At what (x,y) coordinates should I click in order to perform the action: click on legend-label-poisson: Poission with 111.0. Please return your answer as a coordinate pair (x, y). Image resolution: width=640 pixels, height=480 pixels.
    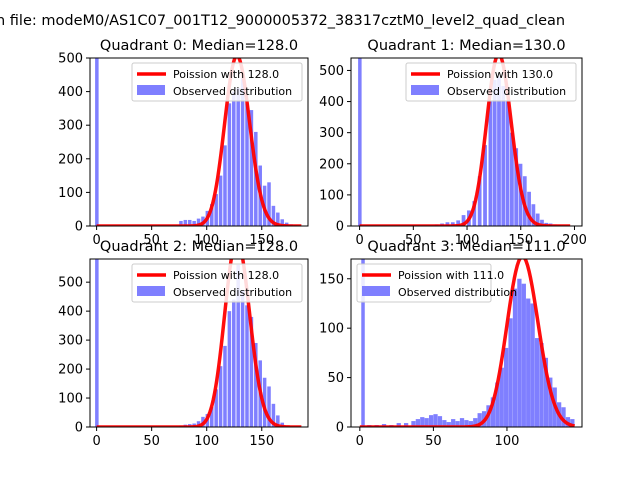
    Looking at the image, I should click on (451, 275).